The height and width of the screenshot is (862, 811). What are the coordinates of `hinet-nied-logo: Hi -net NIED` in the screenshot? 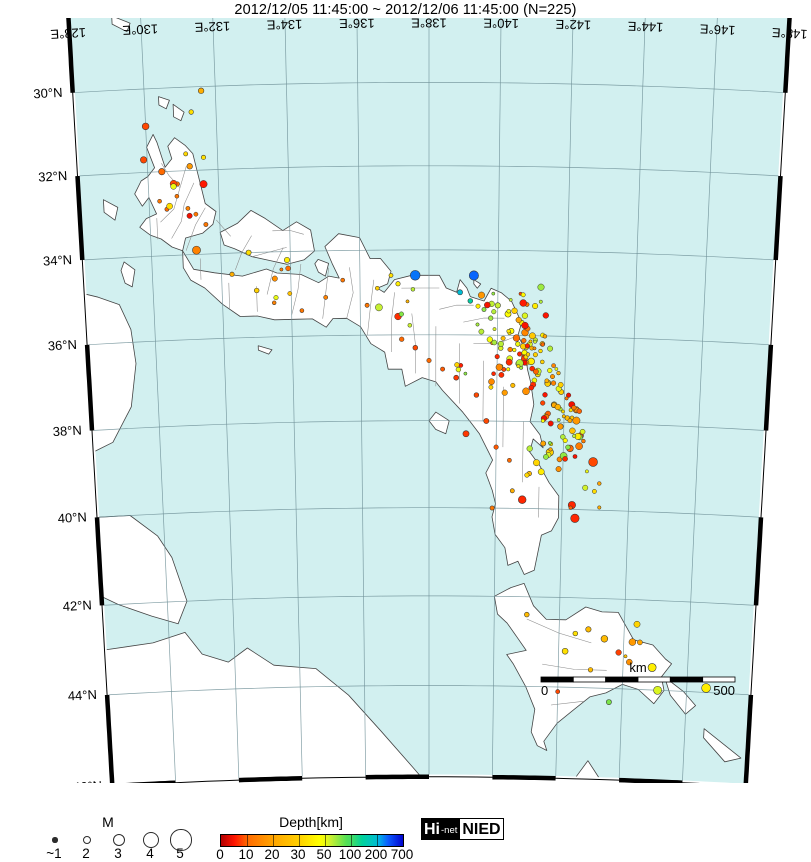 It's located at (462, 829).